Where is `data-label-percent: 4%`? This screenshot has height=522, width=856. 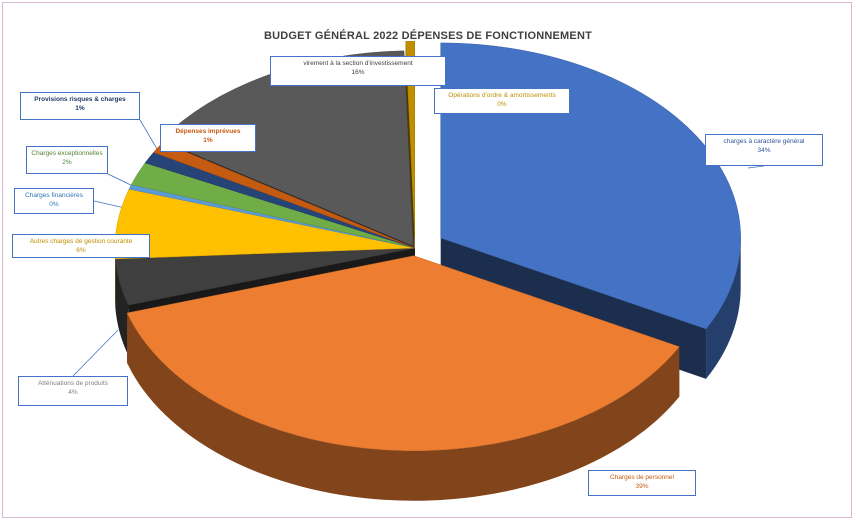
data-label-percent: 4% is located at coordinates (73, 392).